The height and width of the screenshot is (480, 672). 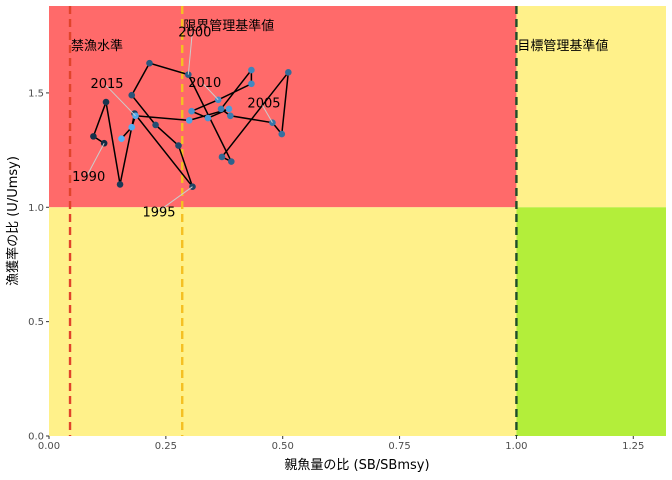 What do you see at coordinates (283, 446) in the screenshot?
I see `x-tick-label-2: 0.50` at bounding box center [283, 446].